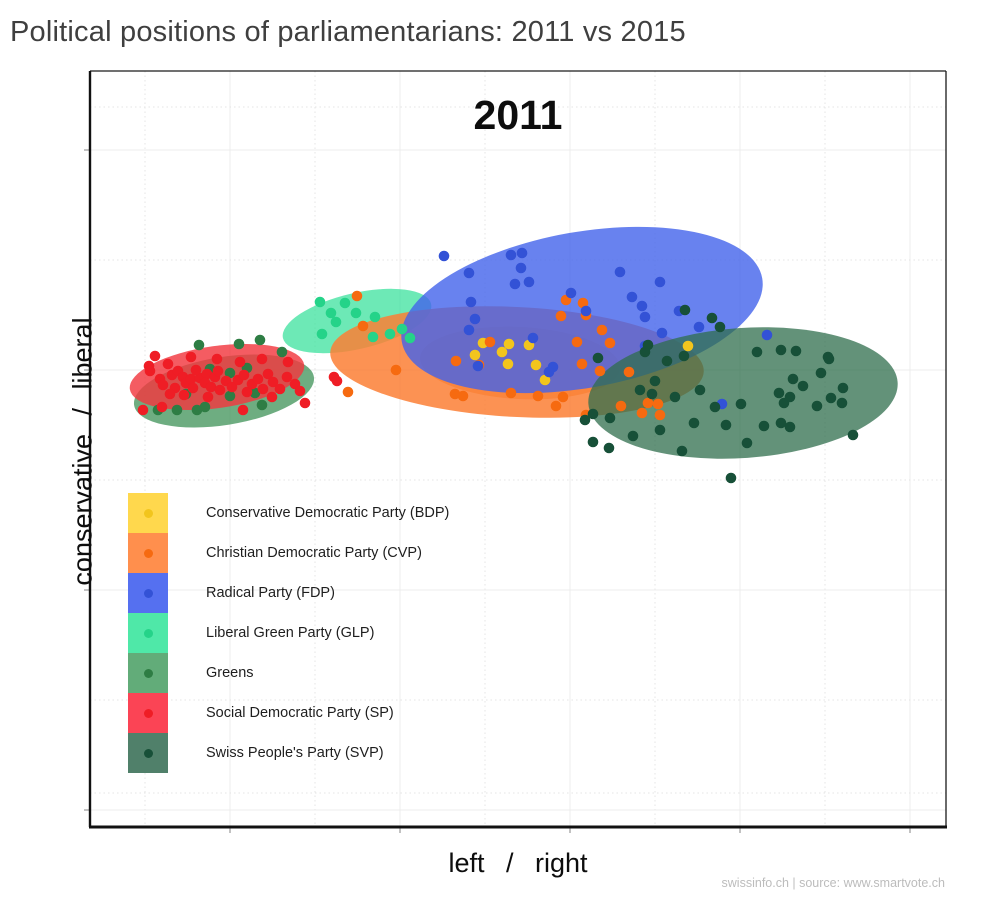  I want to click on source-credit: swissinfo.ch | source: www.smartvote.ch, so click(833, 883).